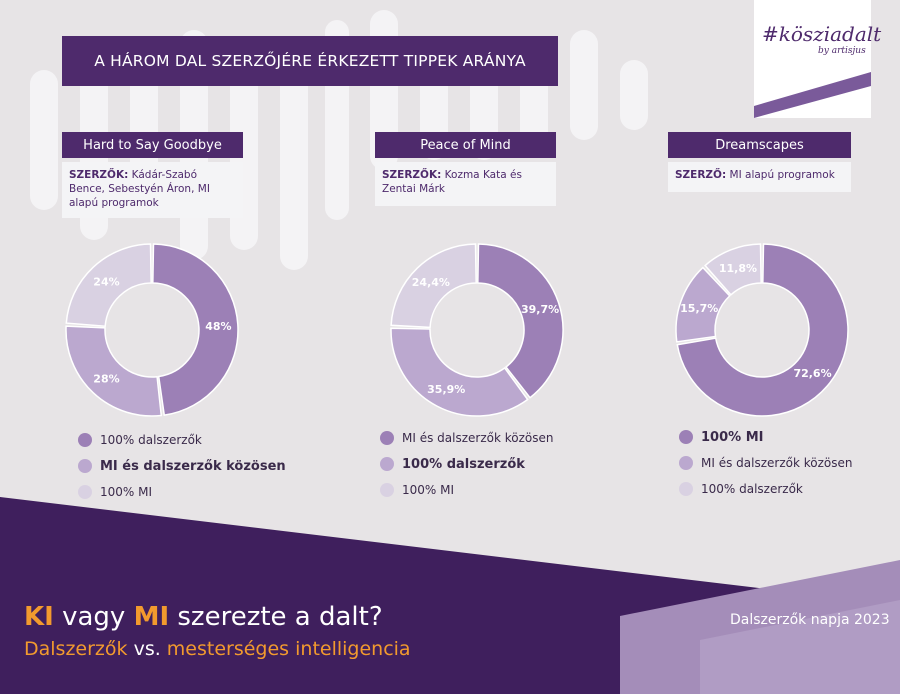 This screenshot has height=694, width=900. I want to click on author-label-2: SZERZŐK:, so click(412, 175).